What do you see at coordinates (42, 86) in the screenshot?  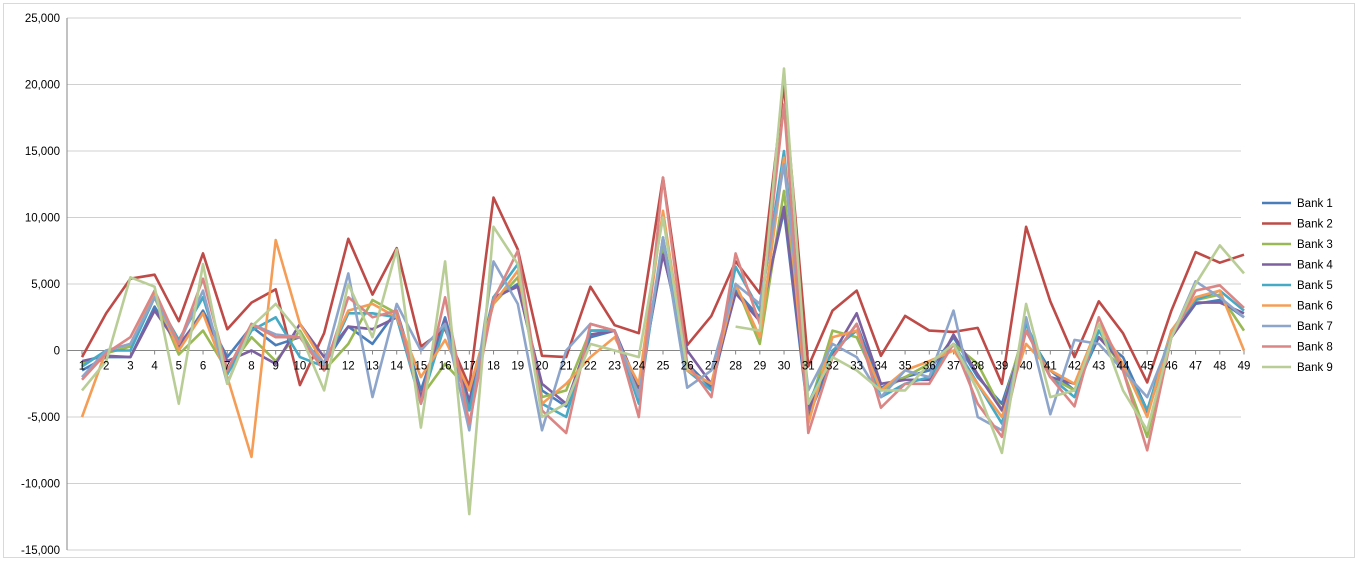 I see `y-tick-label: 20,000` at bounding box center [42, 86].